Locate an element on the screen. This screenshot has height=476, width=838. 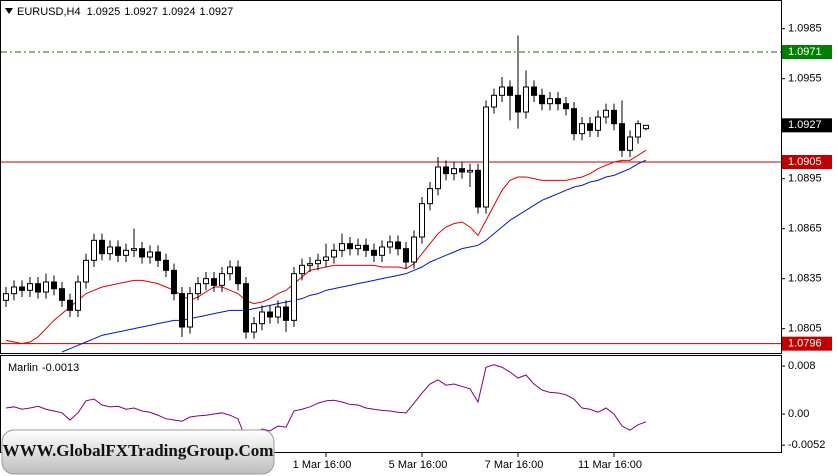
level-label: 1.0796 is located at coordinates (805, 344).